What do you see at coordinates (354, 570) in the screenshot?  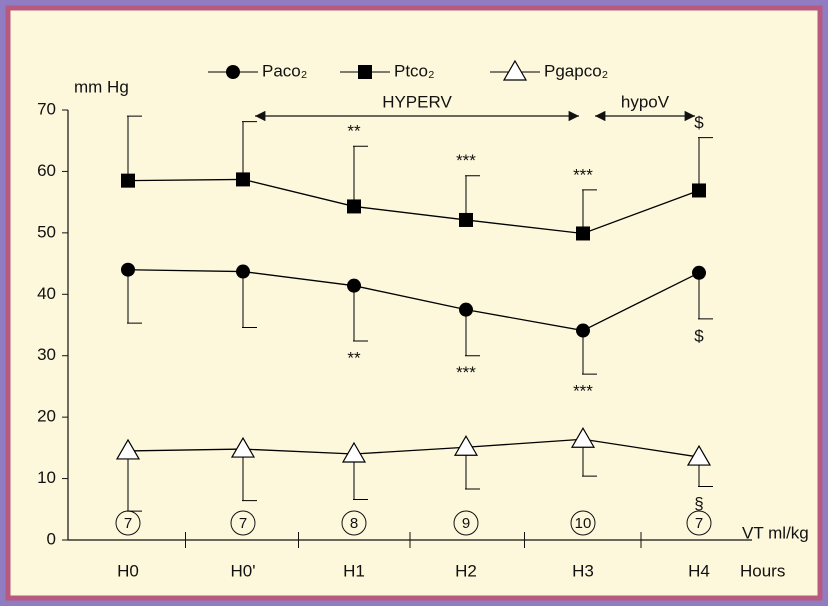 I see `x-tick-label: H1` at bounding box center [354, 570].